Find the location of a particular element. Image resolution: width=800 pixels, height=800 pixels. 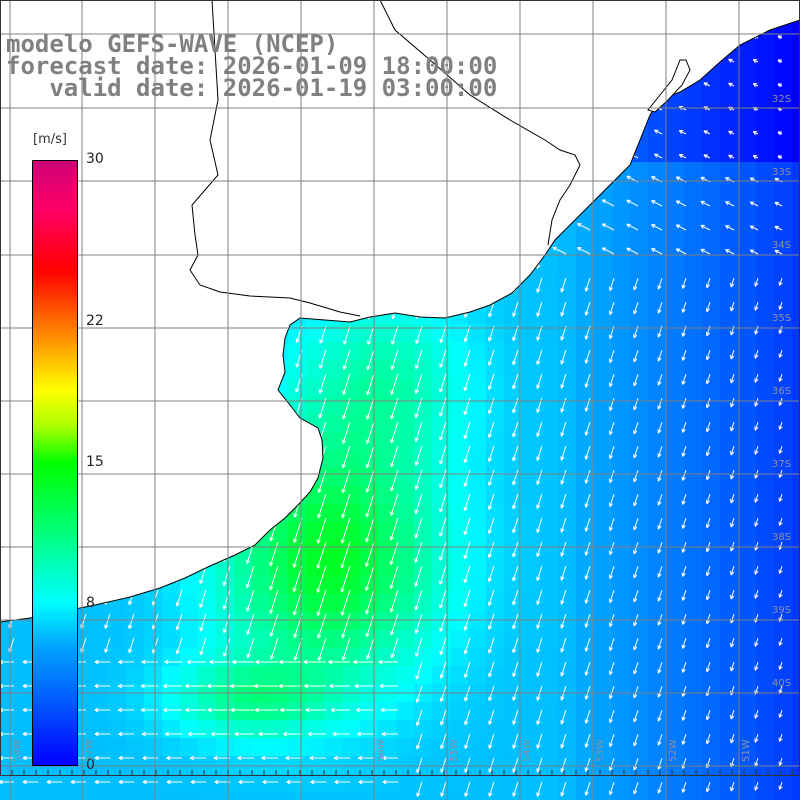

valid-date: valid date: 2026-01-19 03:00:00 is located at coordinates (252, 88).